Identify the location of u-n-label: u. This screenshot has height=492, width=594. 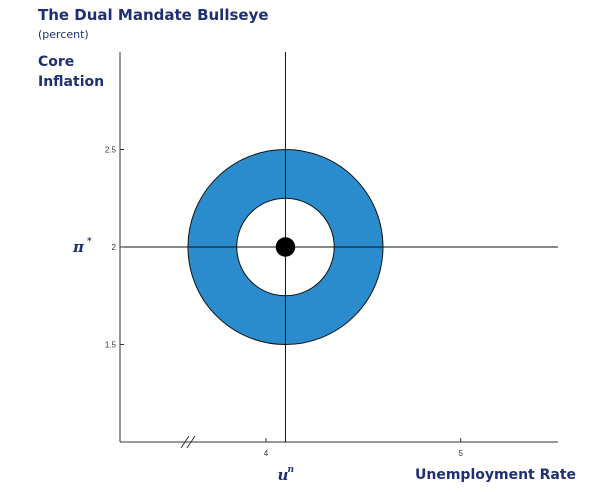
(282, 475).